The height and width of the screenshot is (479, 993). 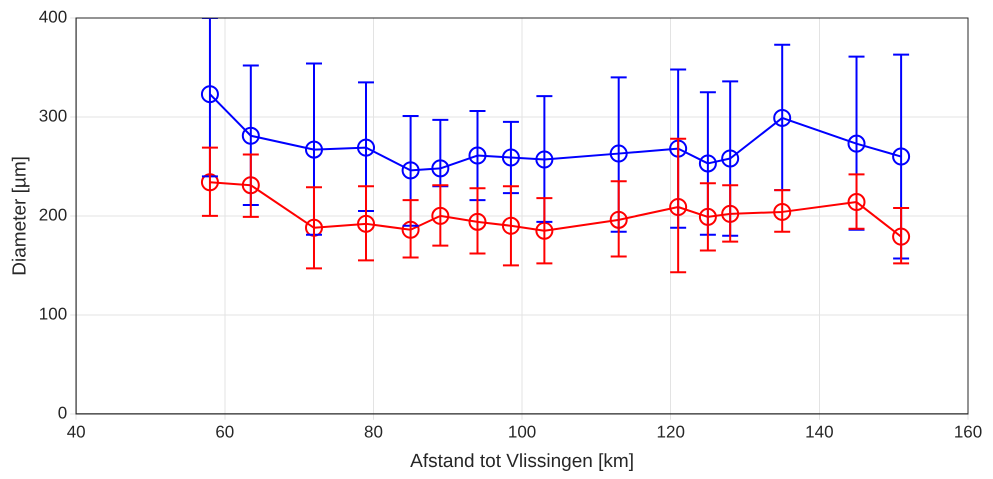 I want to click on x-tick-label: 120, so click(x=670, y=432).